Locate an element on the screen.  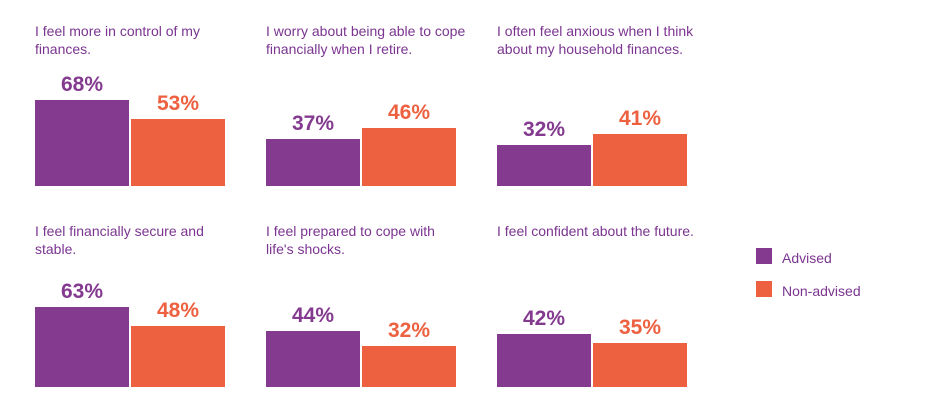
value-label-advised: 42% is located at coordinates (544, 318).